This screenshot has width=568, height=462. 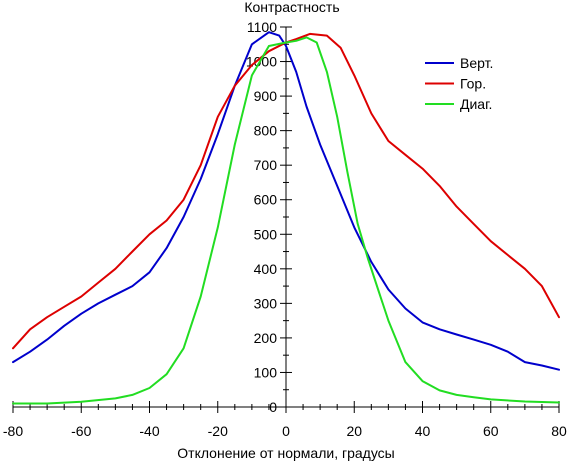 What do you see at coordinates (423, 431) in the screenshot?
I see `x-tick-label: 40` at bounding box center [423, 431].